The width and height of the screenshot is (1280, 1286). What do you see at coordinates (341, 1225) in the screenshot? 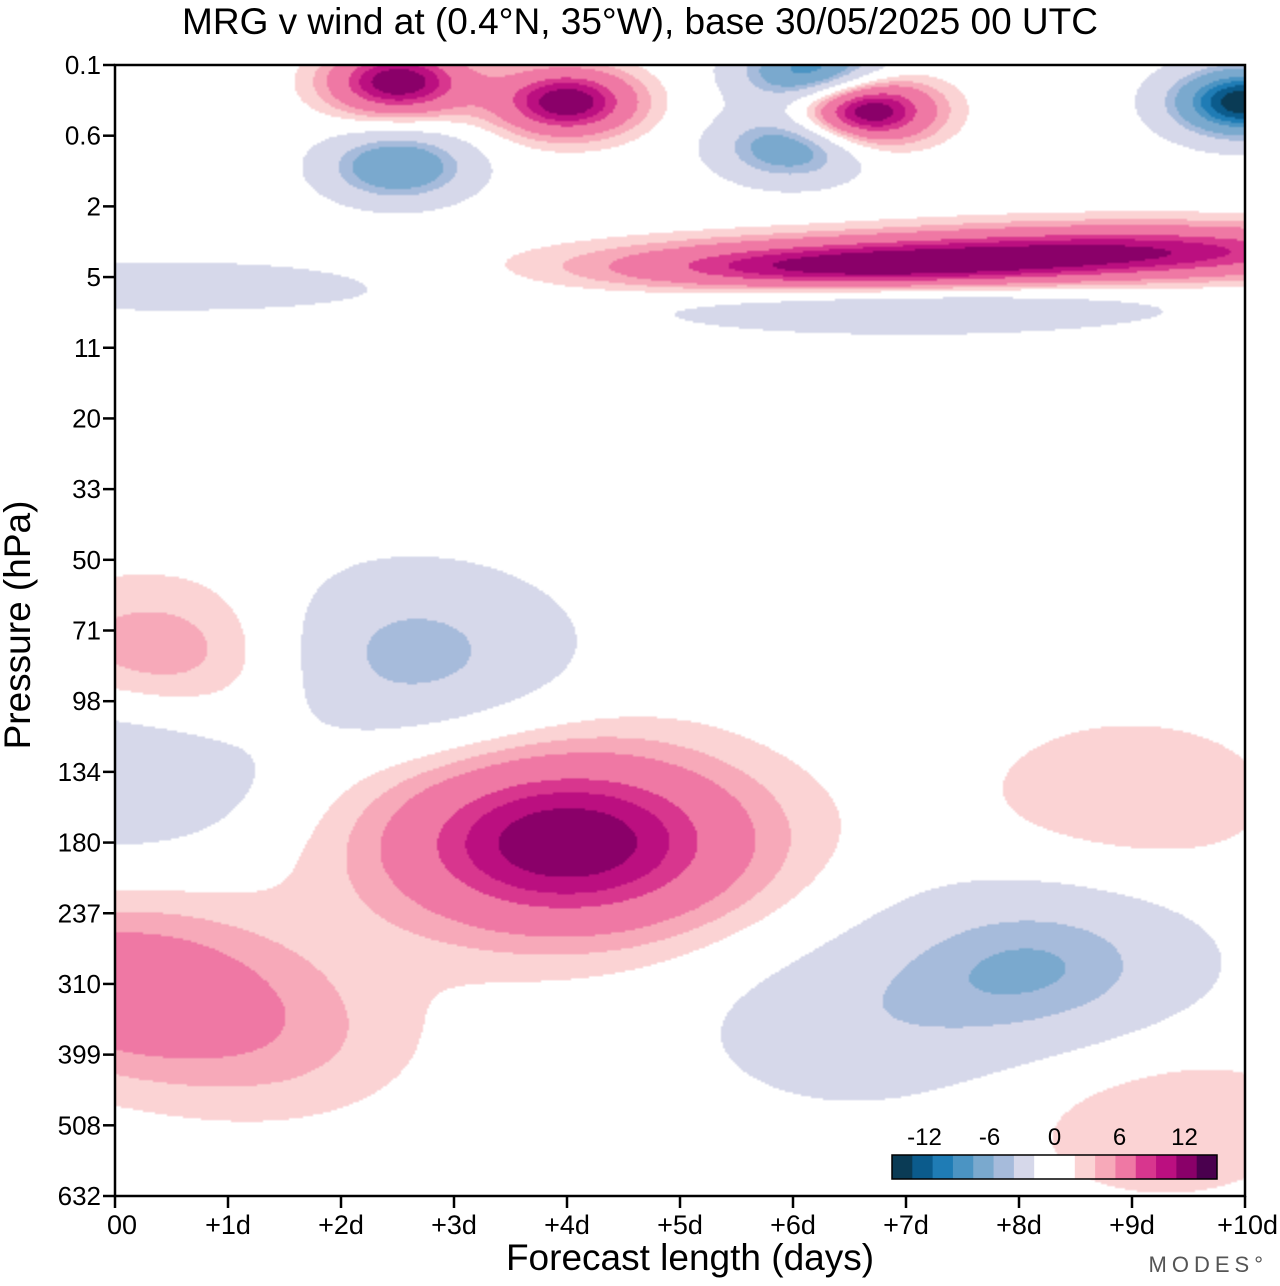
I see `x-tick-label: +2d` at bounding box center [341, 1225].